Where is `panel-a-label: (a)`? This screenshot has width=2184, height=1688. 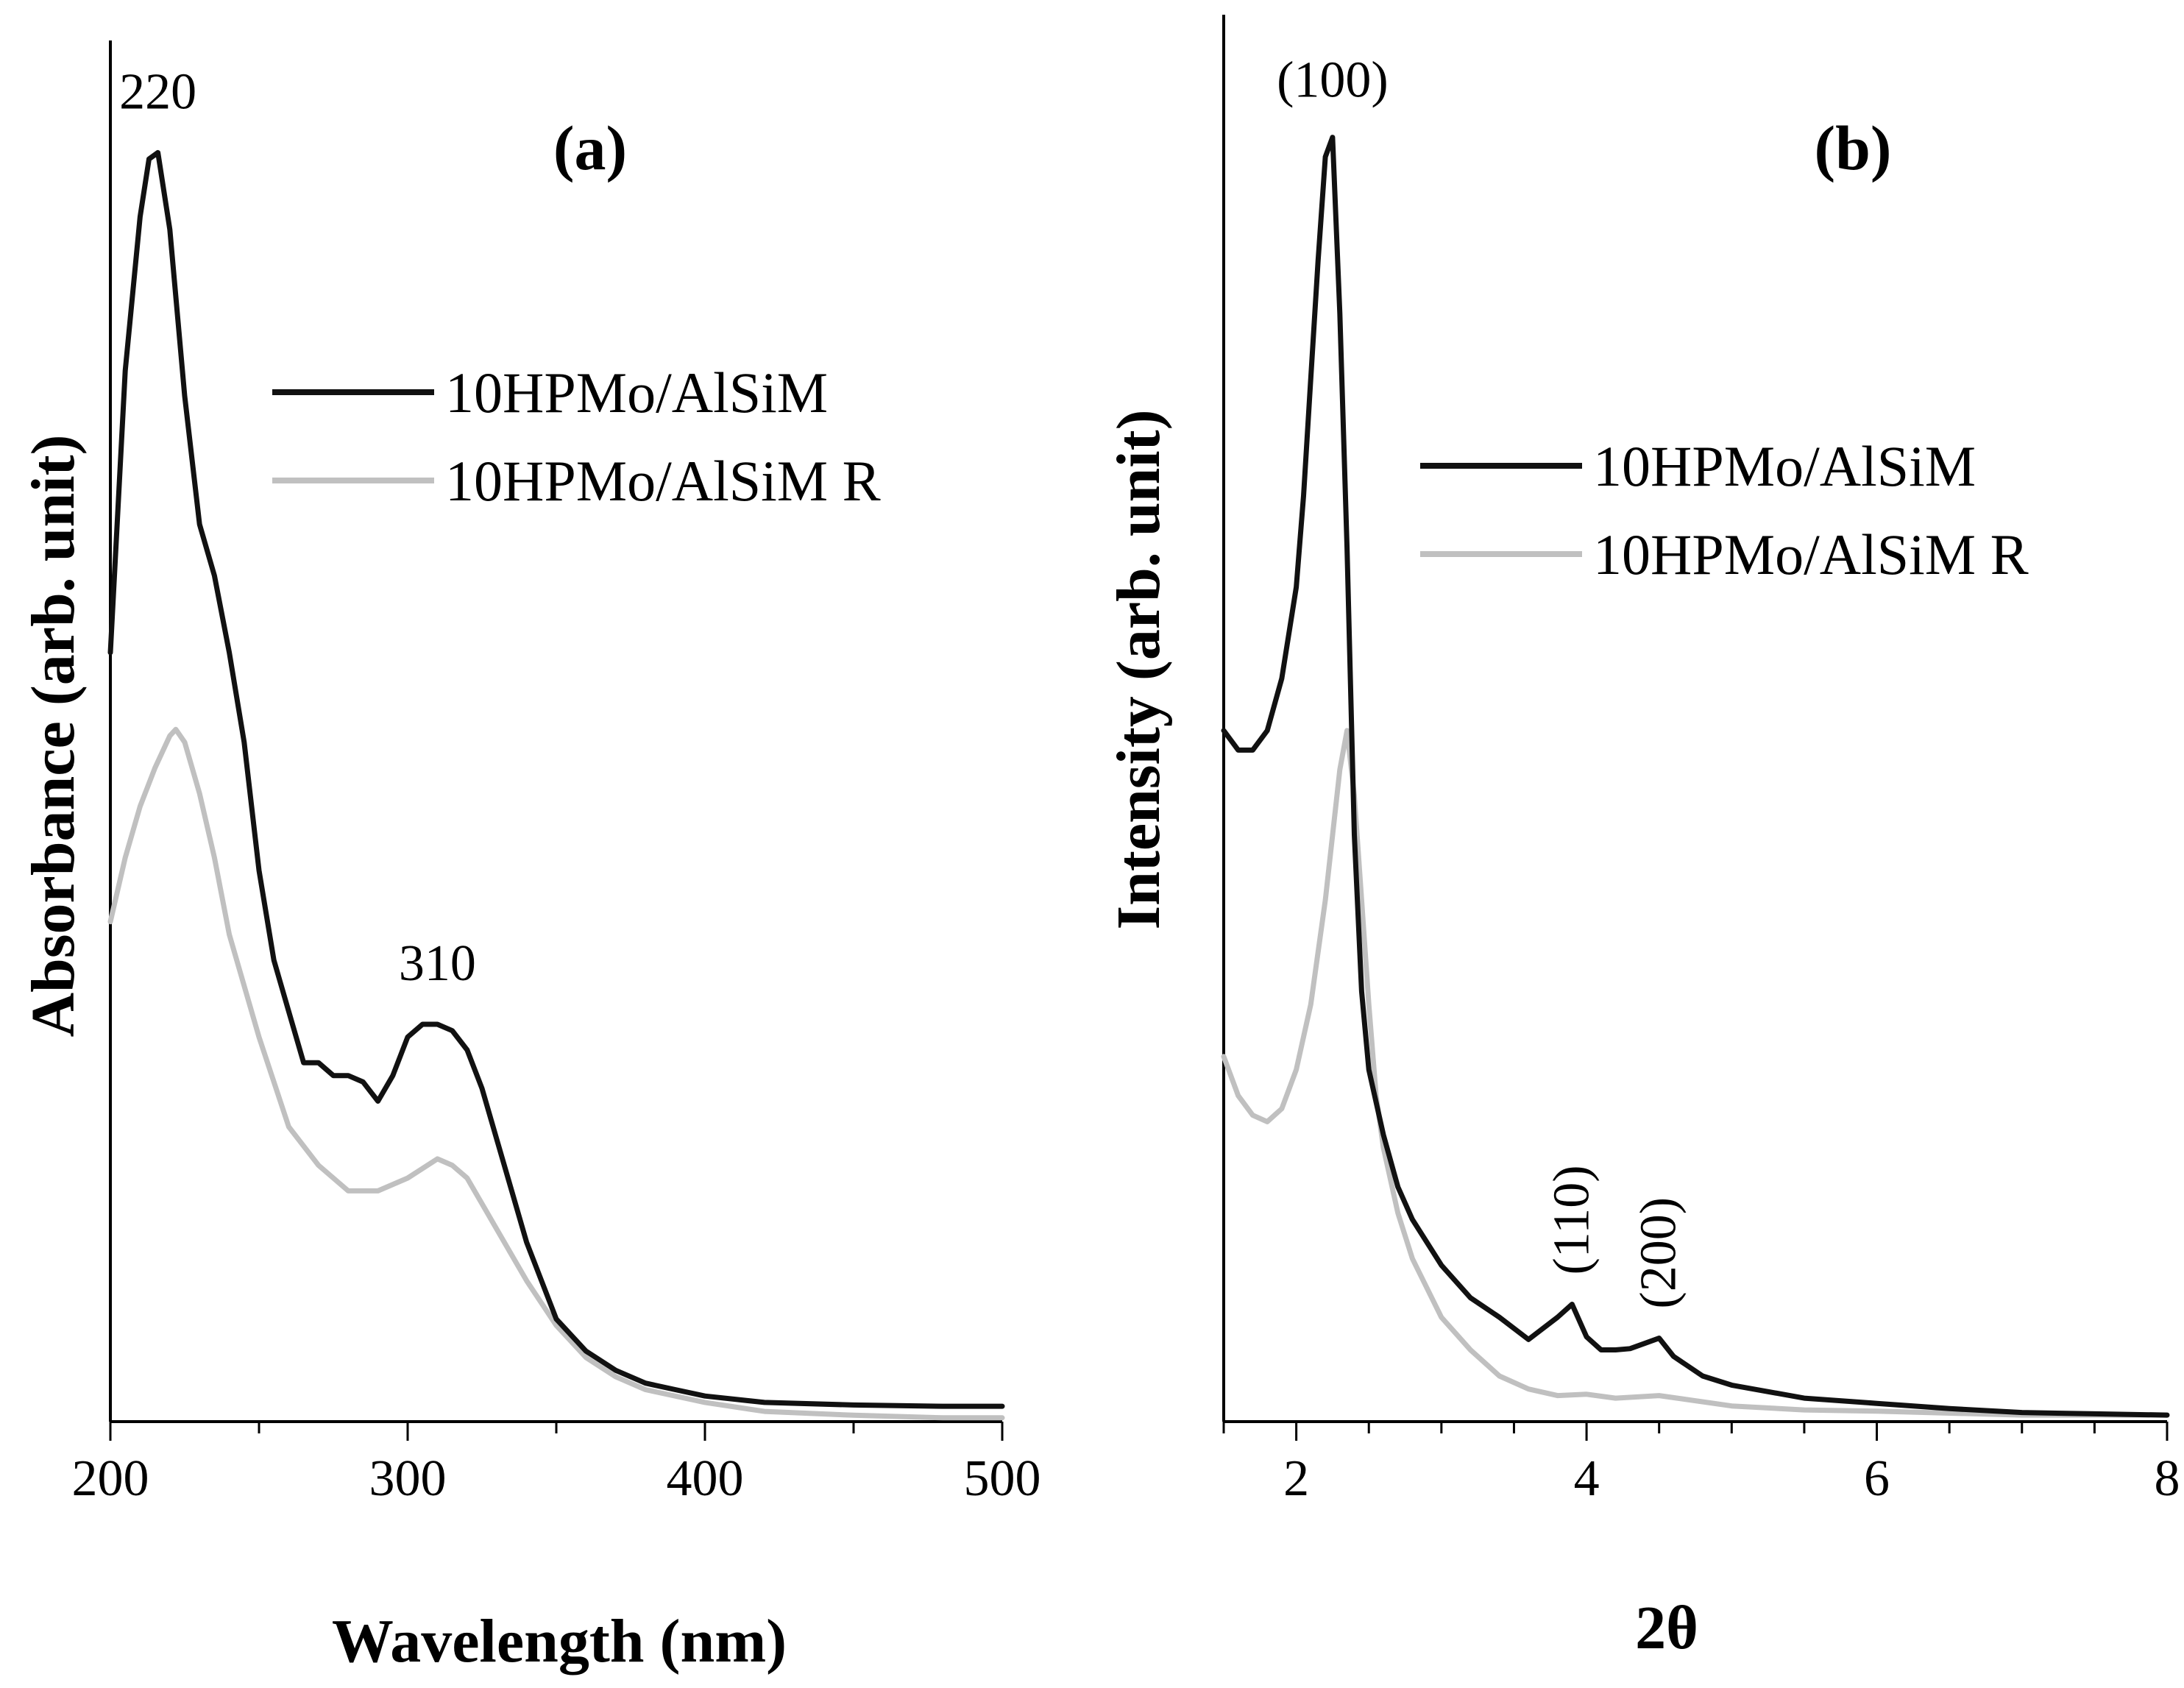
panel-a-label: (a) is located at coordinates (590, 148).